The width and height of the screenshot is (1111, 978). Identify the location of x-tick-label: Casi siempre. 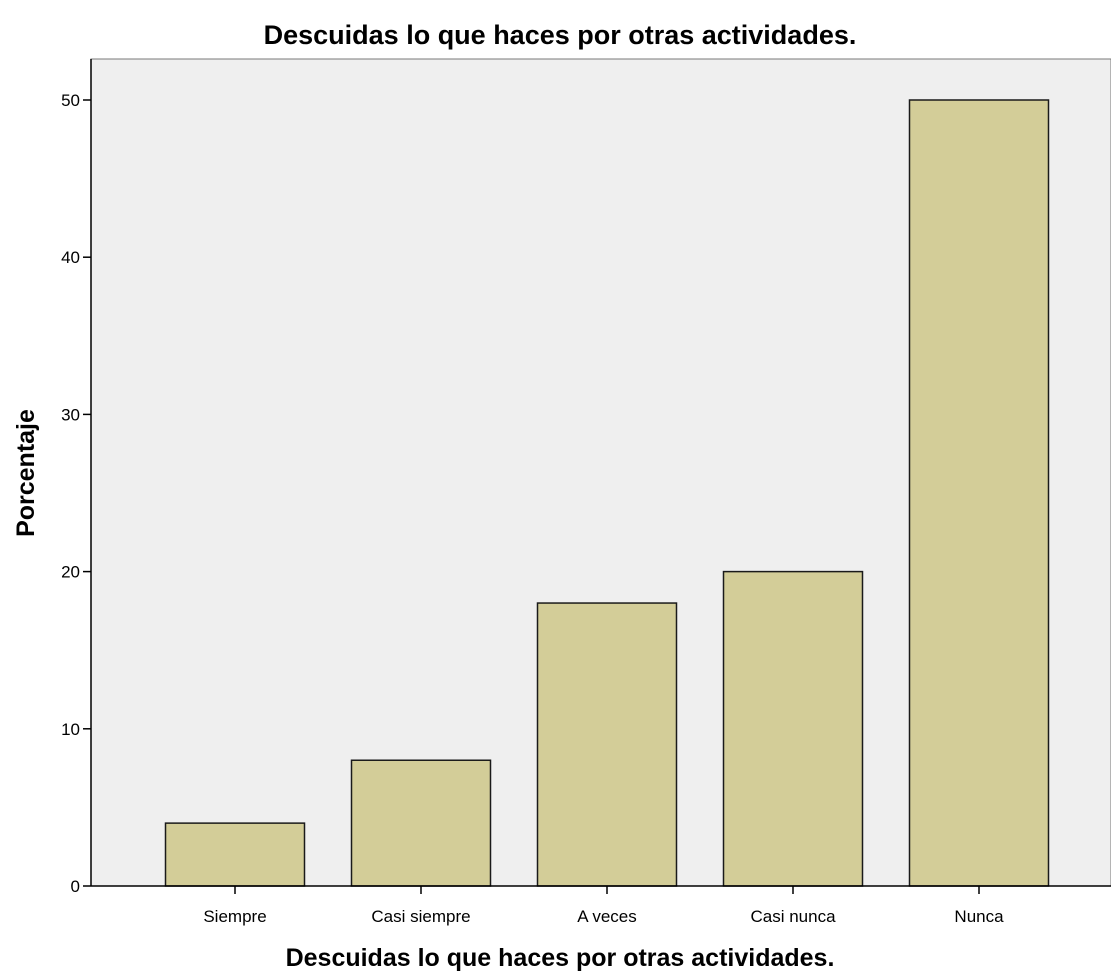
(420, 916).